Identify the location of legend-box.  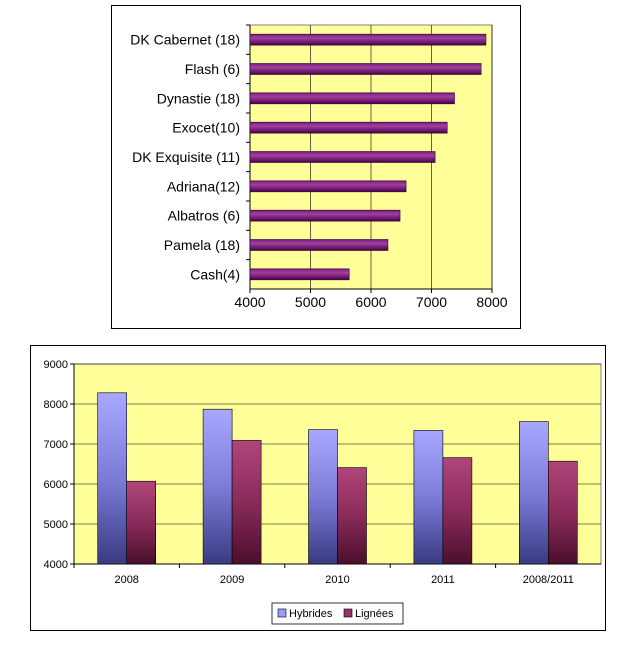
(337, 613).